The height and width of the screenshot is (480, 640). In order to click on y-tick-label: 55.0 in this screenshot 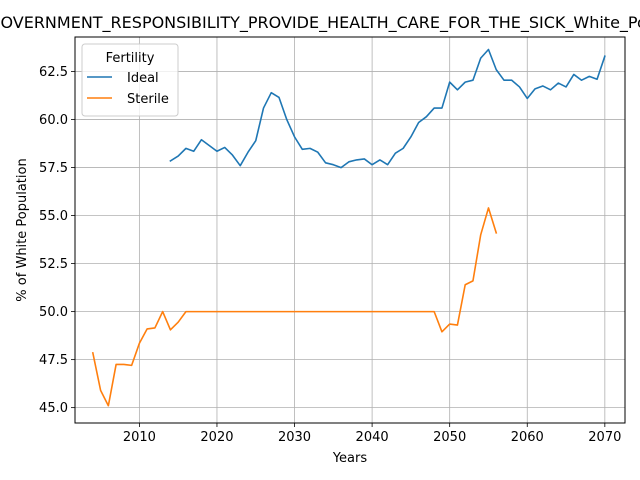, I will do `click(53, 216)`.